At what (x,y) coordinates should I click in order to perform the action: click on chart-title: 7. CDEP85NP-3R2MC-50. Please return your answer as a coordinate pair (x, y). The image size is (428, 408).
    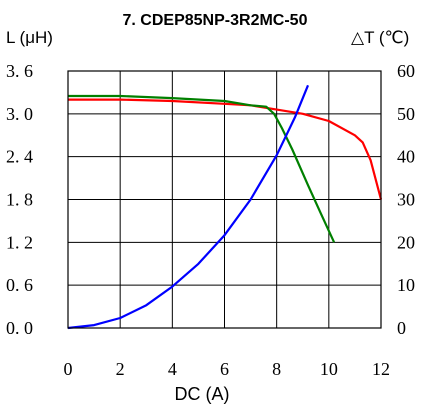
    Looking at the image, I should click on (215, 20).